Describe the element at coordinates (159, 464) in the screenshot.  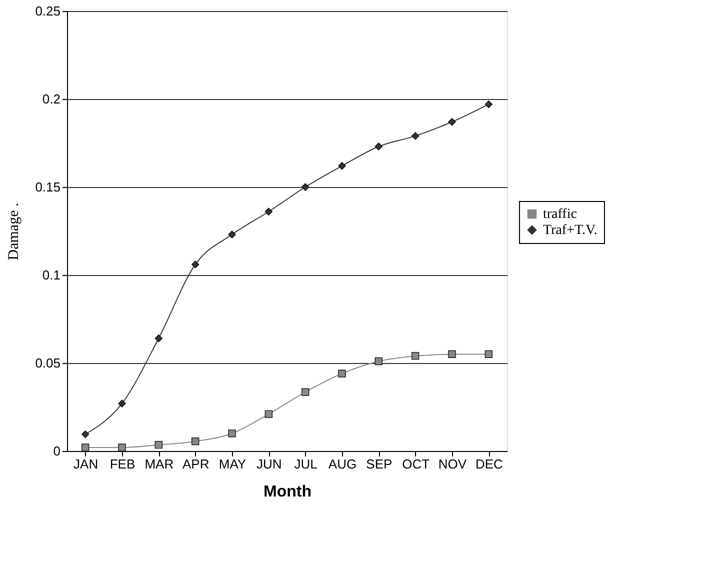
I see `x-tick-label: MAR` at that location.